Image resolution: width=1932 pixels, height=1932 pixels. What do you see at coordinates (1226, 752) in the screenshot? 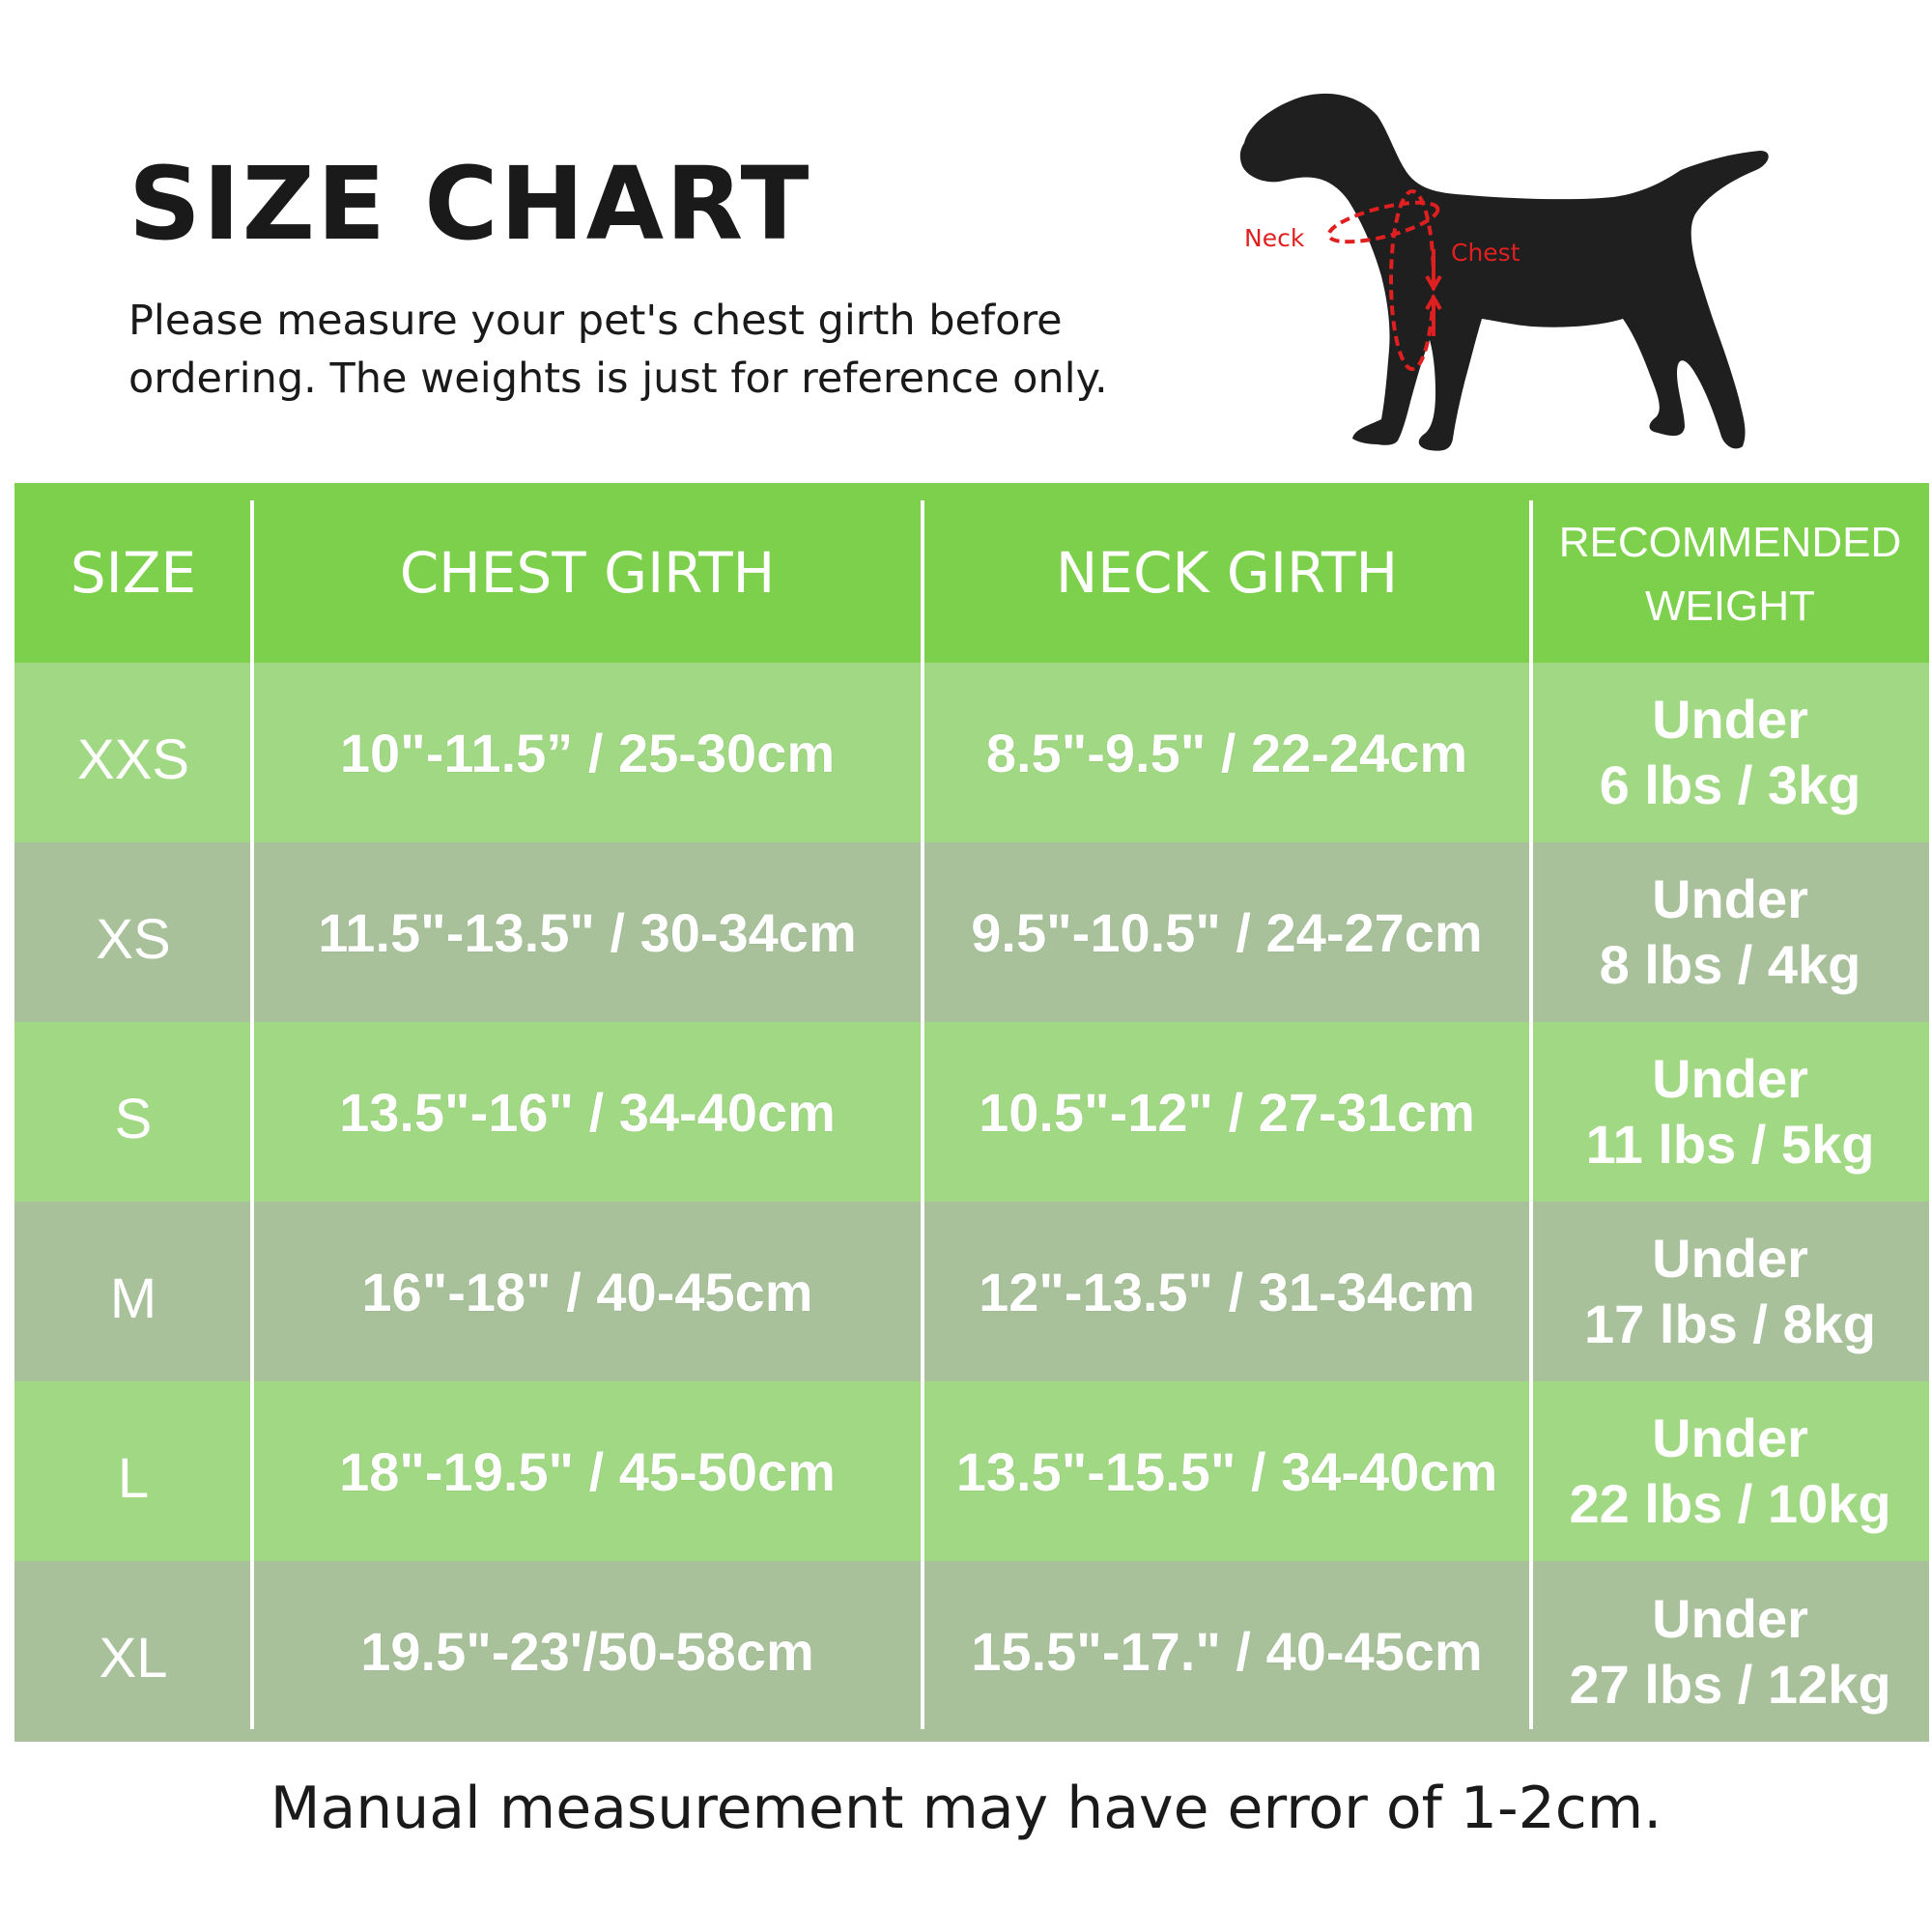
I see `neck-cell: 8.5"-9.5" / 22-24cm` at bounding box center [1226, 752].